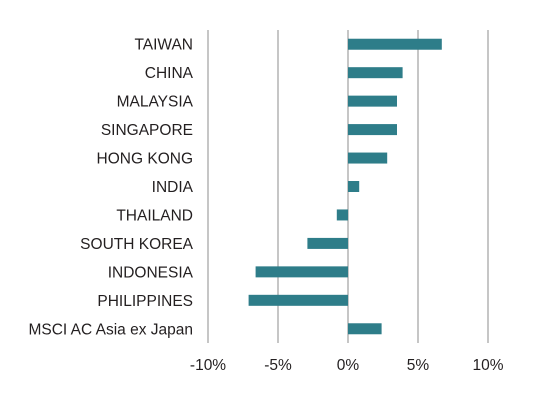 This screenshot has height=403, width=542. I want to click on category-label: INDIA, so click(173, 187).